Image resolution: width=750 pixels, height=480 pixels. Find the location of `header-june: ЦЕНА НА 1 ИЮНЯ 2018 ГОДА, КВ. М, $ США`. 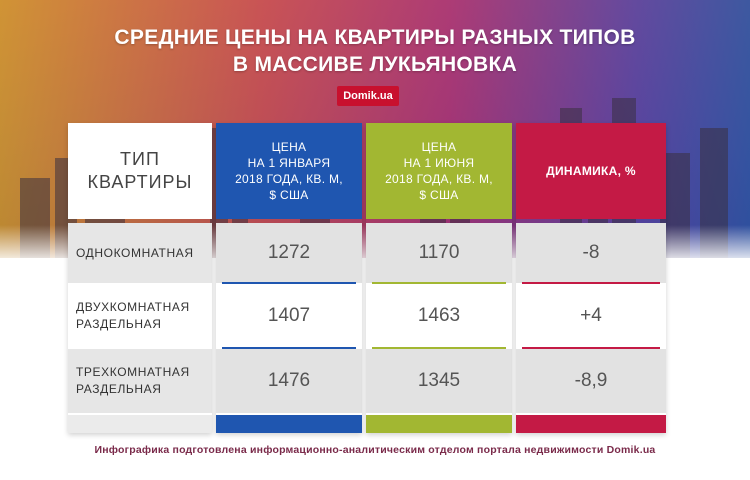

header-june: ЦЕНА НА 1 ИЮНЯ 2018 ГОДА, КВ. М, $ США is located at coordinates (439, 171).